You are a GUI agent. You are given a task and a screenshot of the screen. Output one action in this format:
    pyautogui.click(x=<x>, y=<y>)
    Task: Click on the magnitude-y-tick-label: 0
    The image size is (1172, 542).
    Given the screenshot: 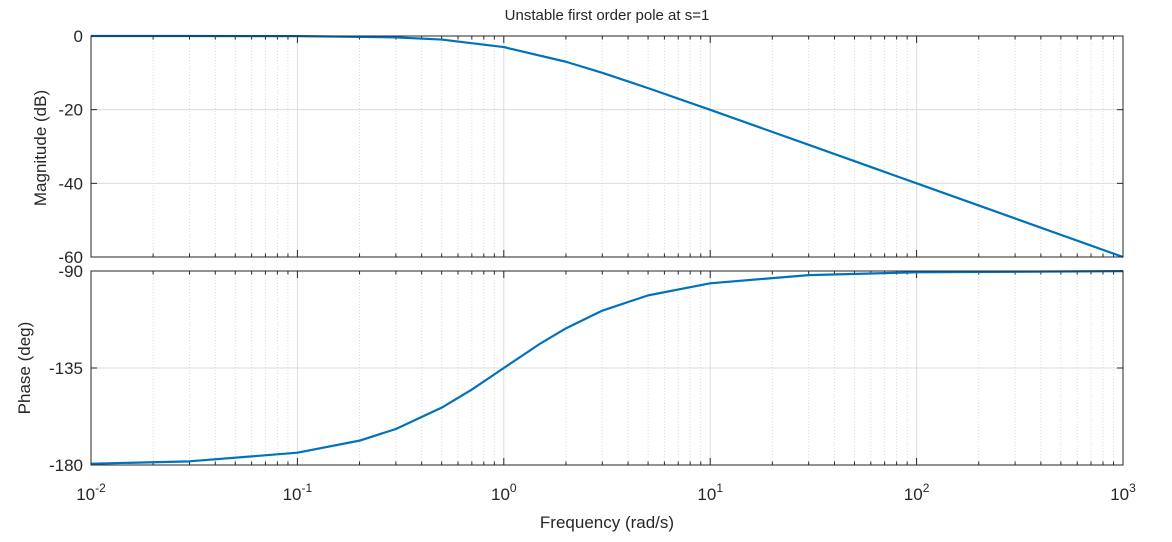 What is the action you would take?
    pyautogui.click(x=78, y=36)
    